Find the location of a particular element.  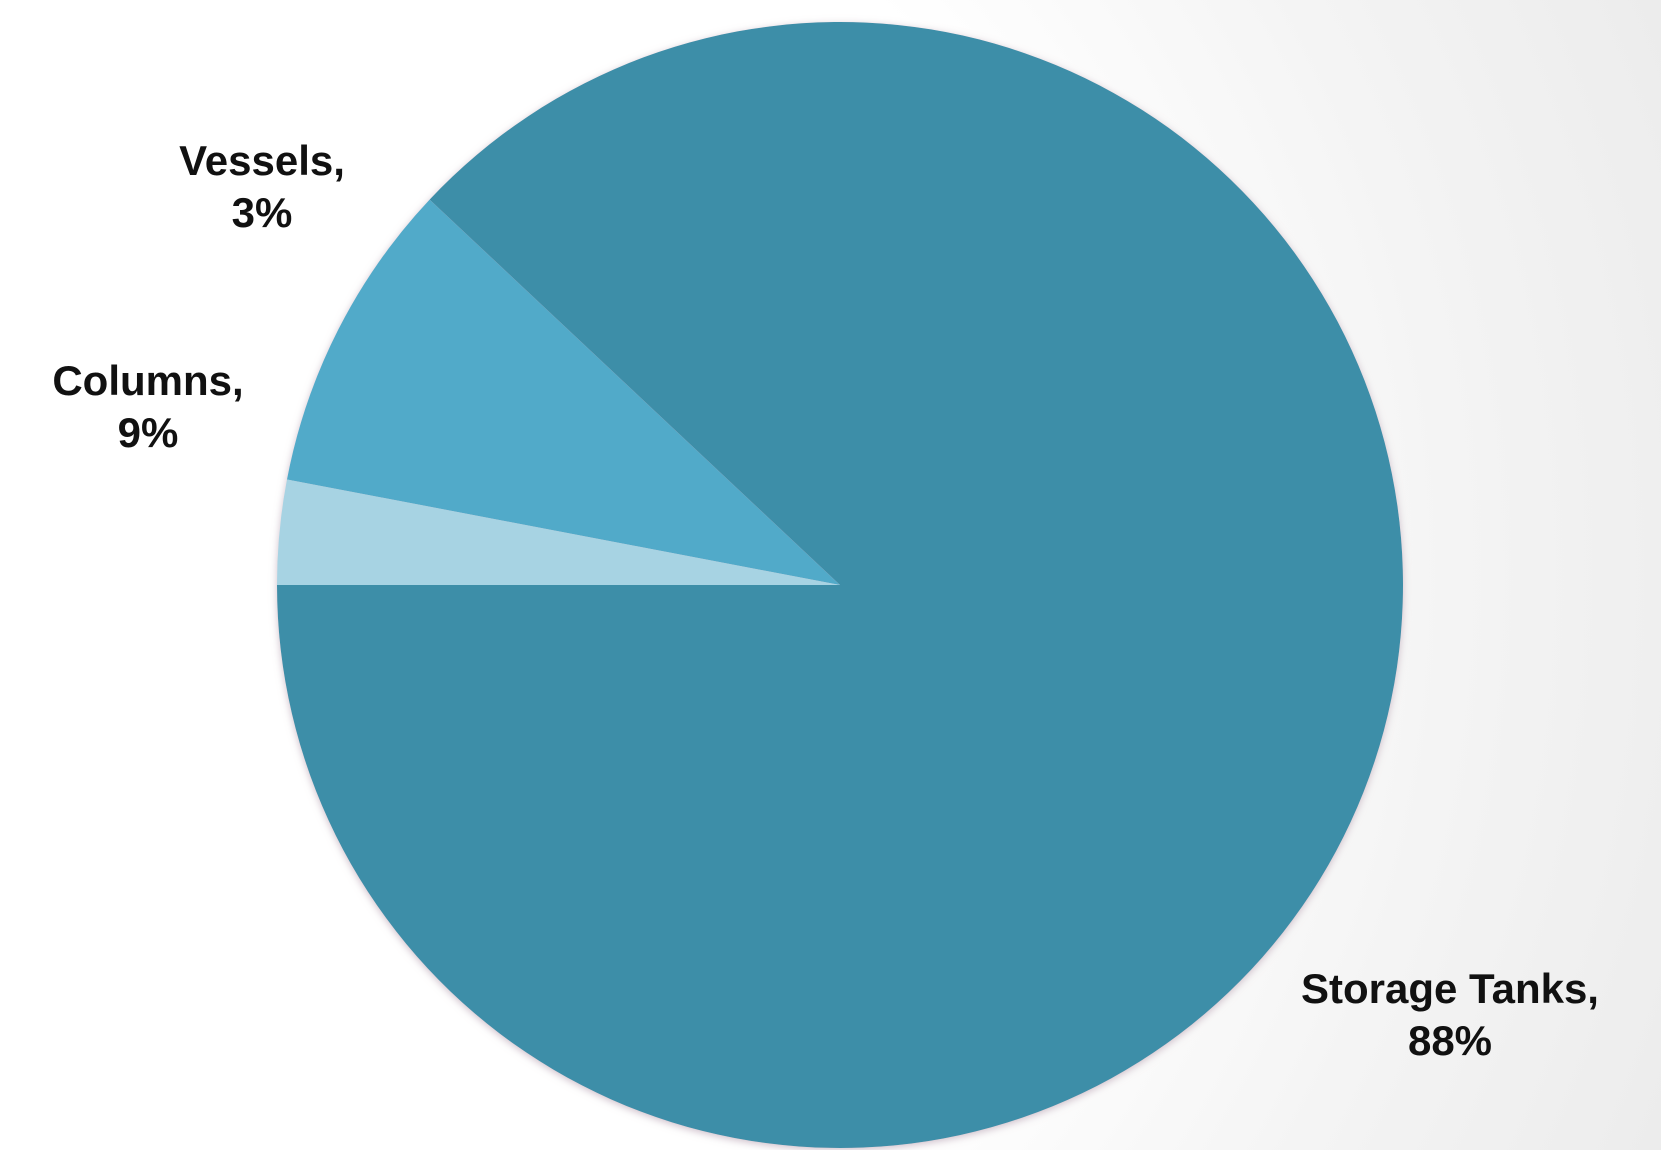

data-label-storage-tanks: Storage Tanks, 88% is located at coordinates (1450, 1014).